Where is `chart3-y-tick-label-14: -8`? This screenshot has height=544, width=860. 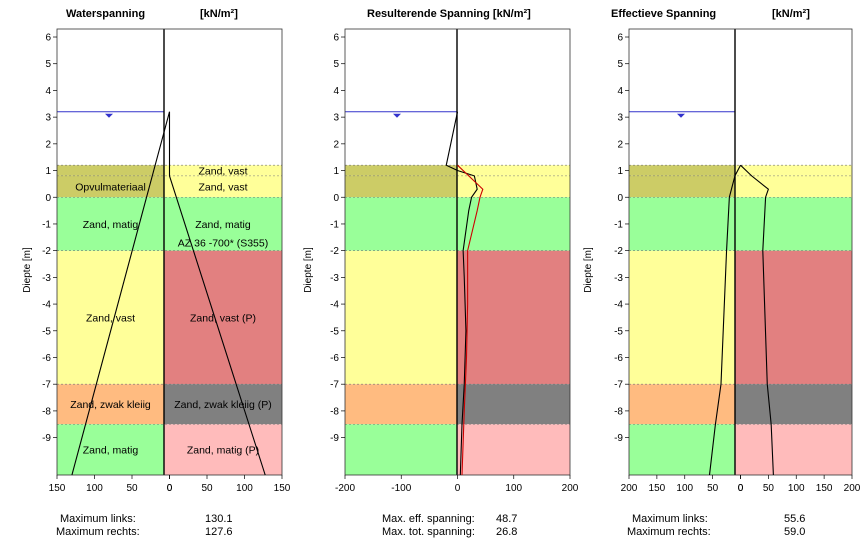 chart3-y-tick-label-14: -8 is located at coordinates (618, 411).